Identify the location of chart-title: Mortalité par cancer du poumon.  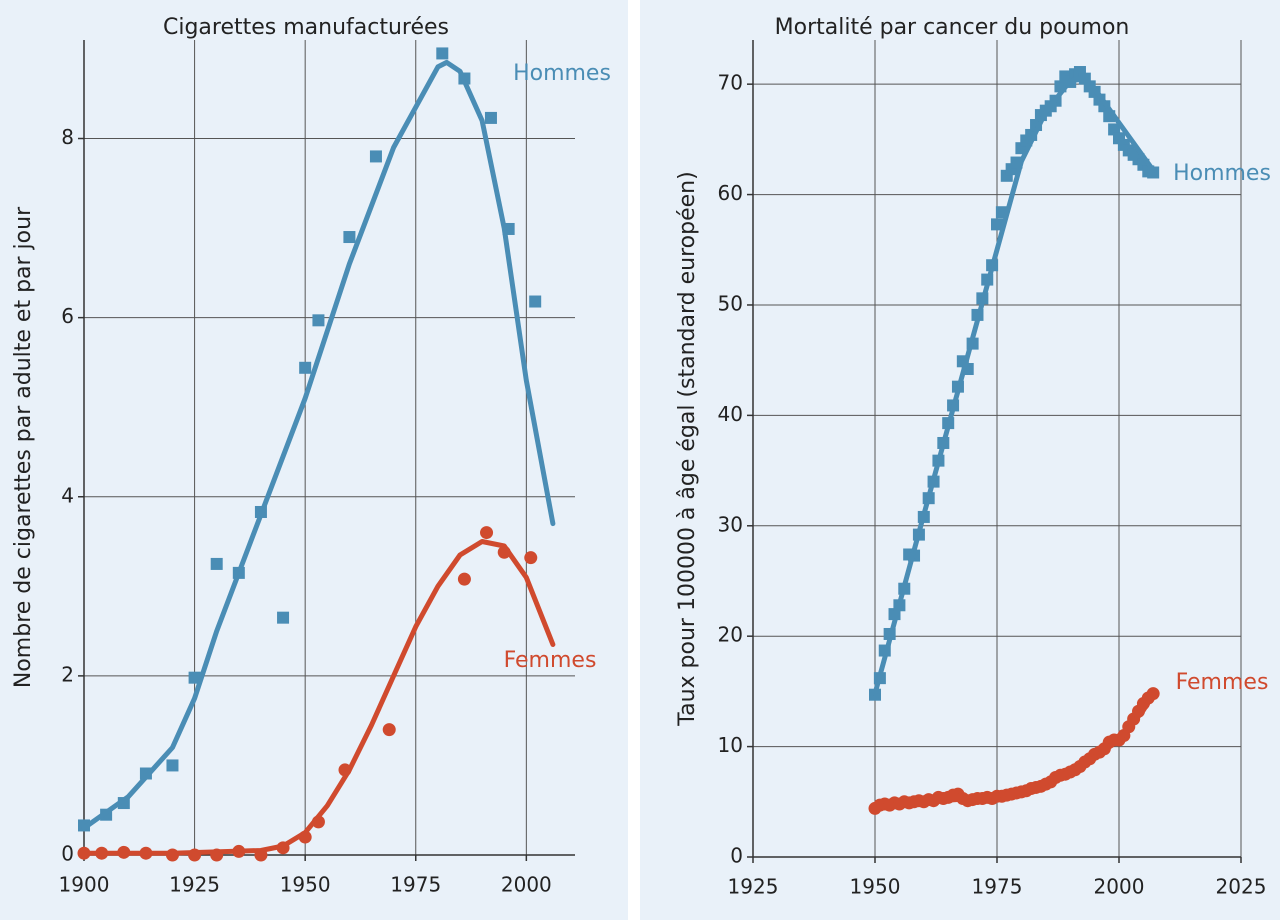
(952, 27).